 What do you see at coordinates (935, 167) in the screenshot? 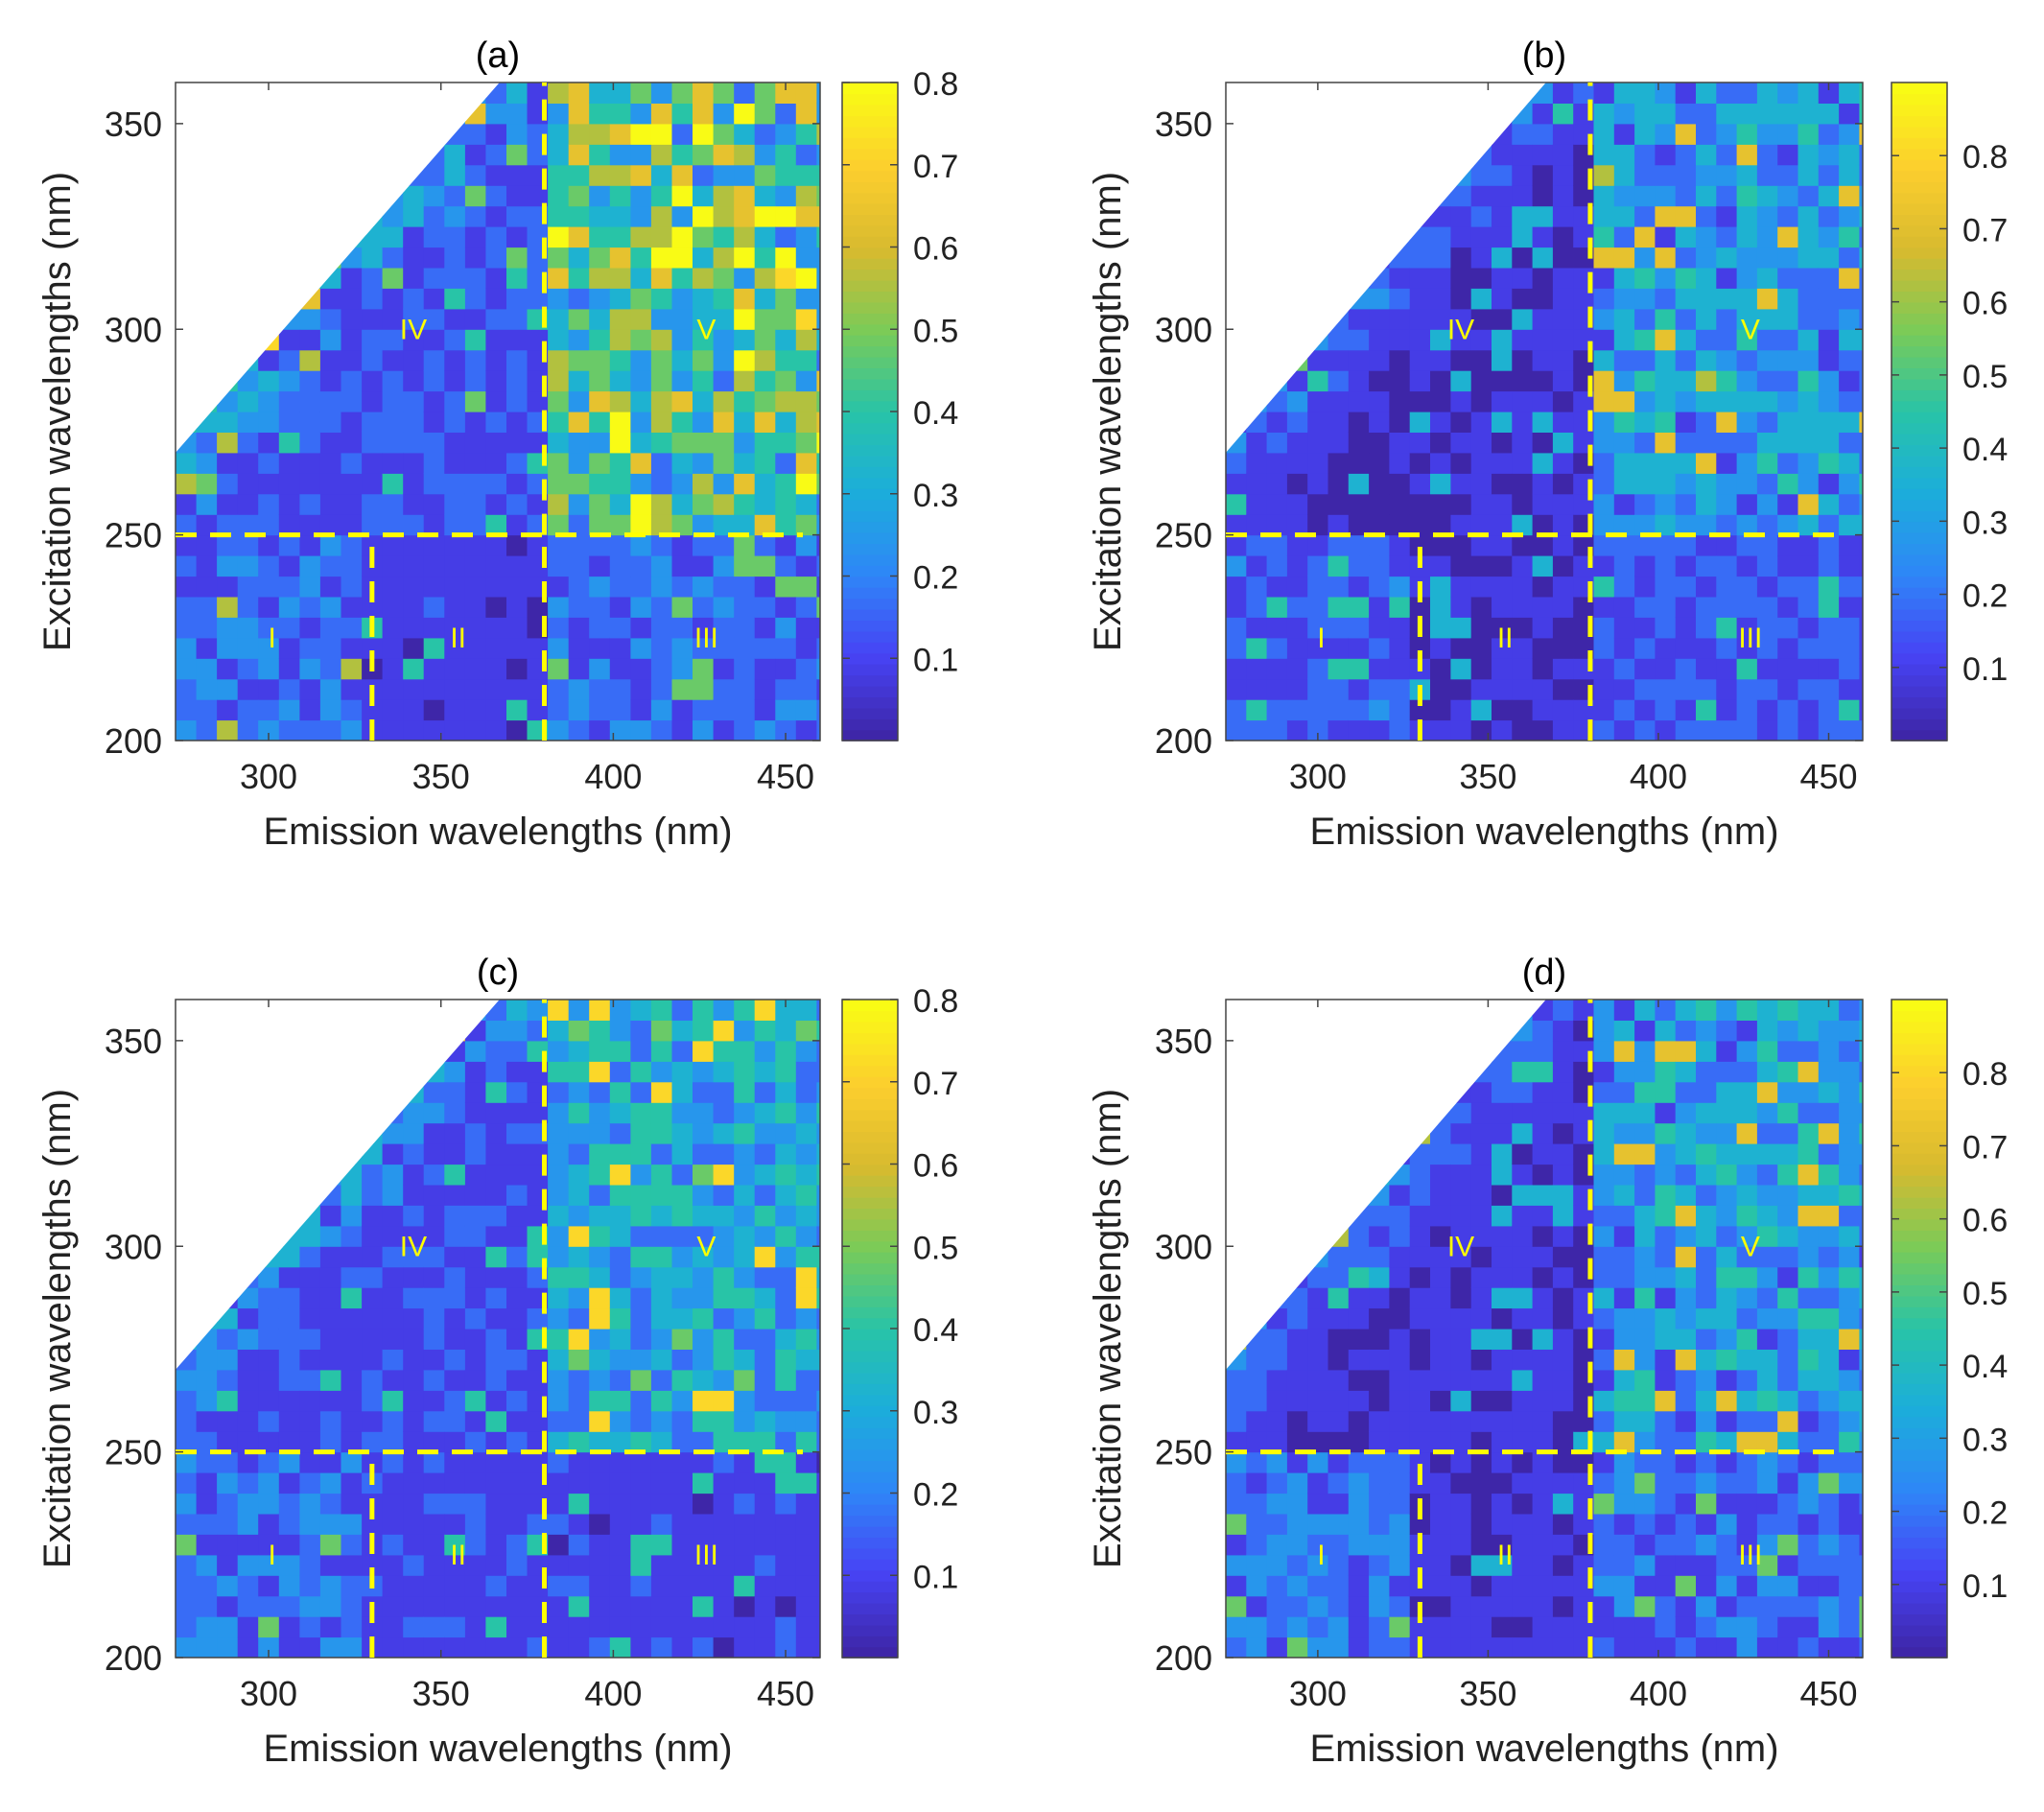
I see `colorbar-tick-label: 0.7` at bounding box center [935, 167].